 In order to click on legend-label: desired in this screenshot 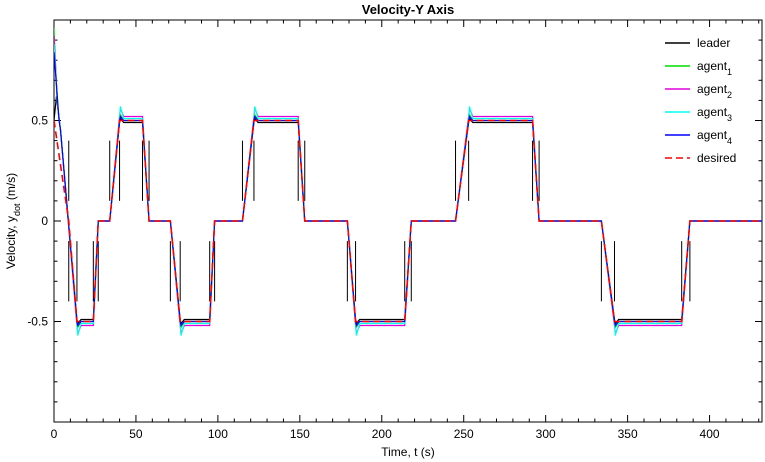, I will do `click(716, 158)`.